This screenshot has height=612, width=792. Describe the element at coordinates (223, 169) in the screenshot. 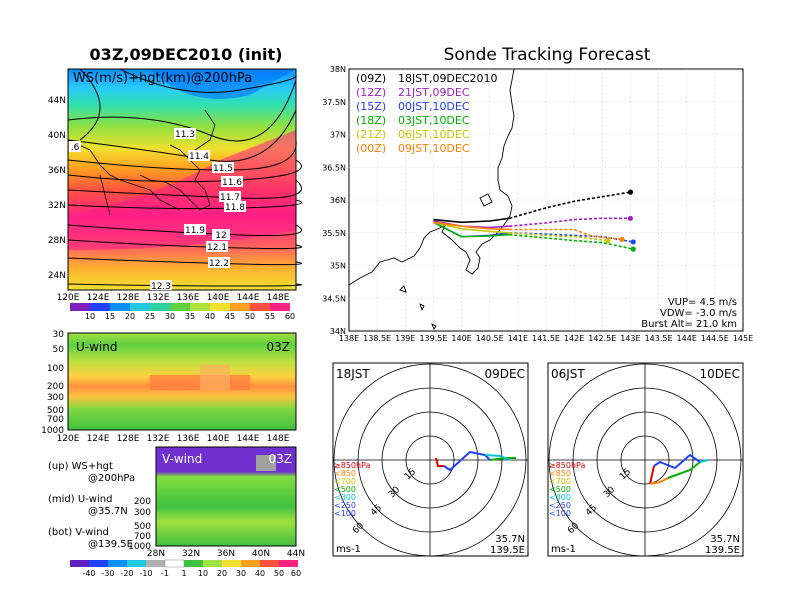

I see `contour-label: 11.5` at that location.